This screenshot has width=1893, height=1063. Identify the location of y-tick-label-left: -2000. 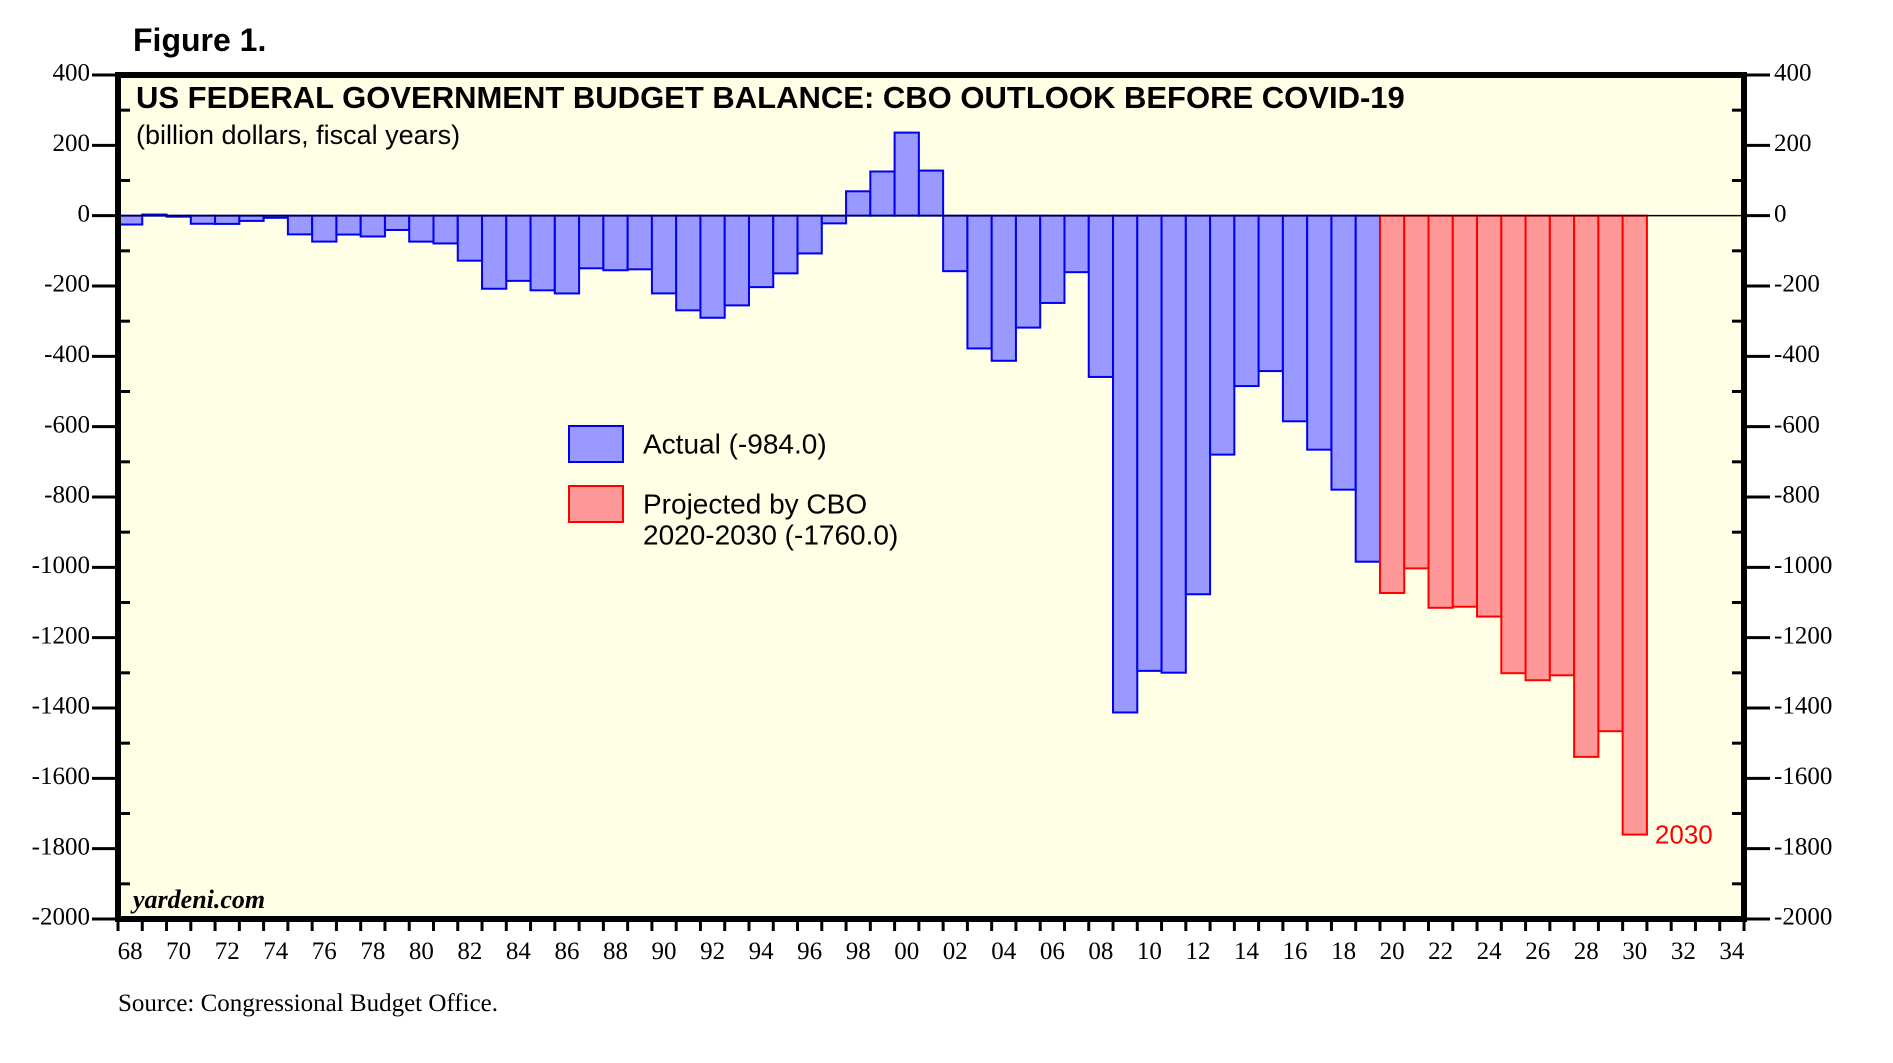
(61, 917).